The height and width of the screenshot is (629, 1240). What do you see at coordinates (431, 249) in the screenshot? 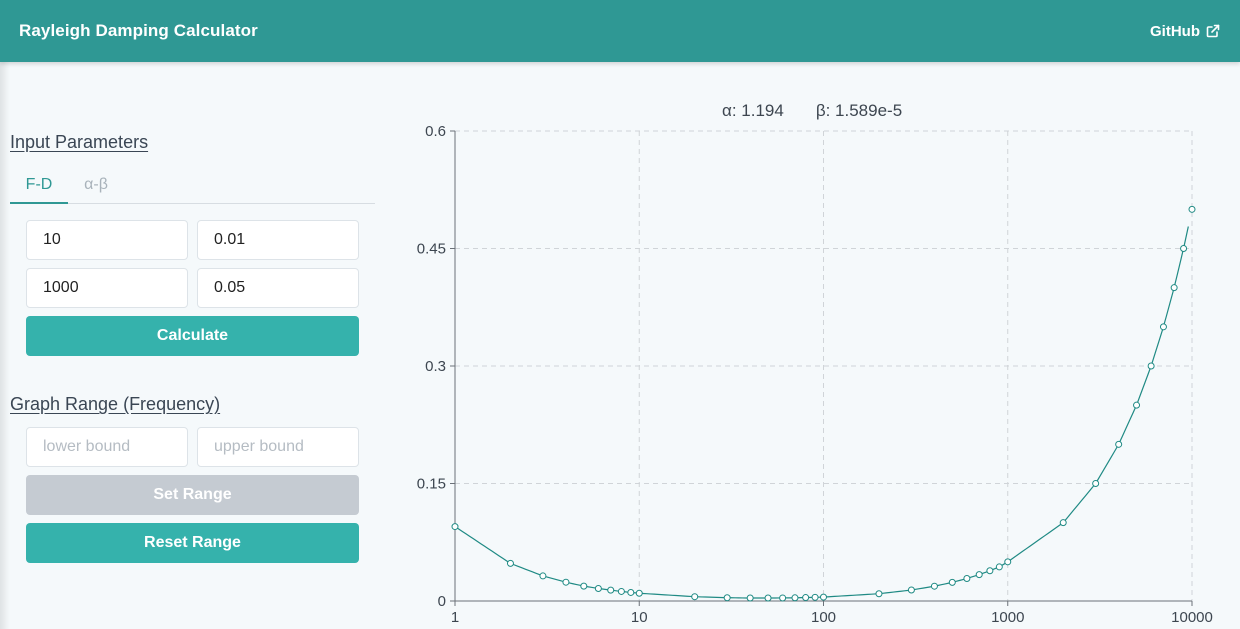
I see `y-tick-label: 0.45` at bounding box center [431, 249].